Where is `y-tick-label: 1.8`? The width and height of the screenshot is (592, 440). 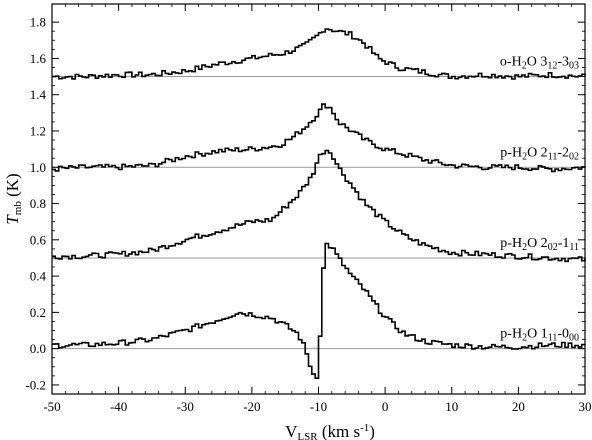
y-tick-label: 1.8 is located at coordinates (38, 22).